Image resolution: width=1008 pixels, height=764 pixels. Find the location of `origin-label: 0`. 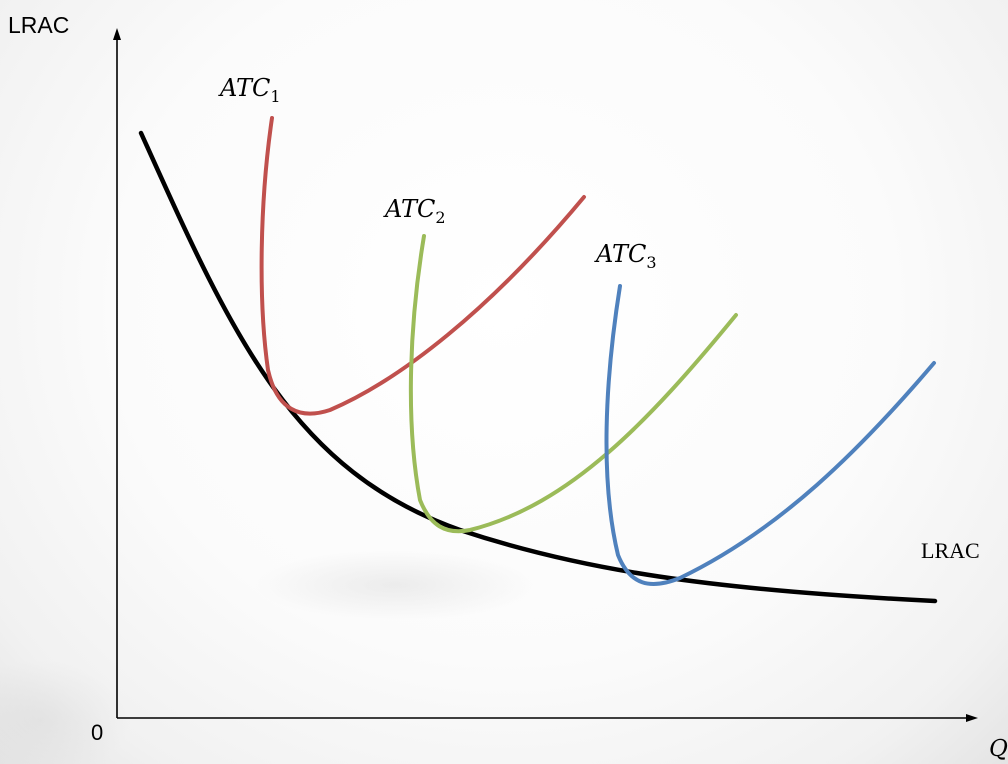

origin-label: 0 is located at coordinates (97, 732).